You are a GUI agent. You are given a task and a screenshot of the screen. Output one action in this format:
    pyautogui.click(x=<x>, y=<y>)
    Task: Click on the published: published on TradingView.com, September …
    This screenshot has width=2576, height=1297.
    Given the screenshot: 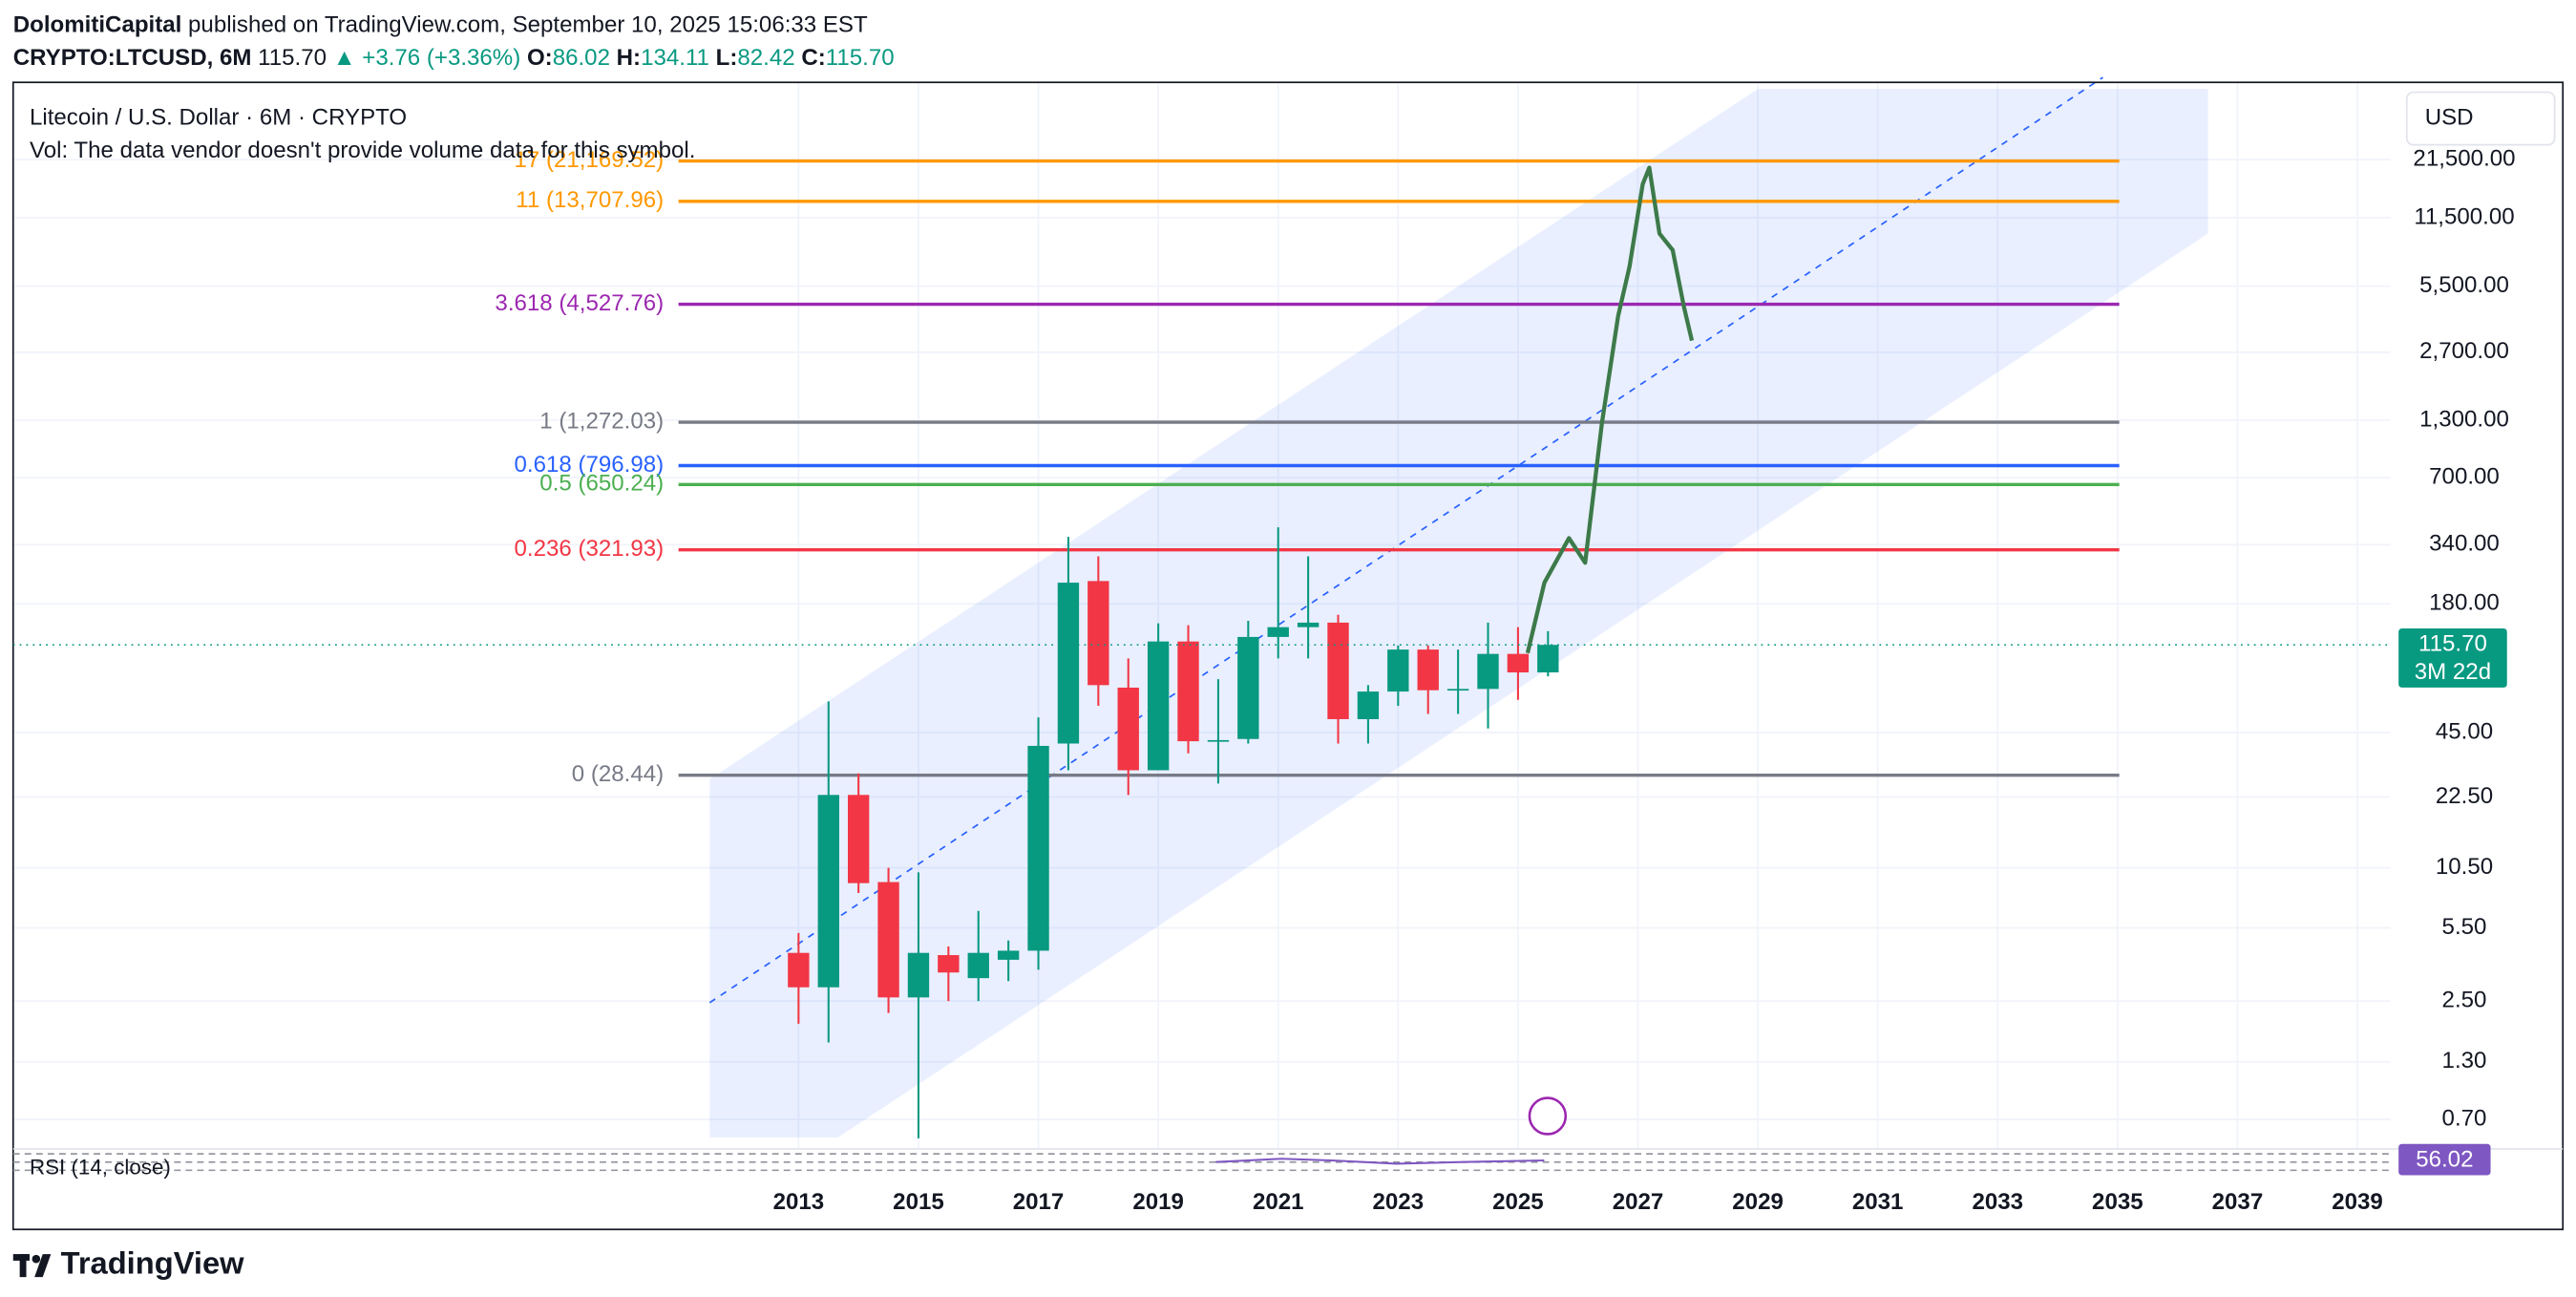 What is the action you would take?
    pyautogui.click(x=528, y=25)
    